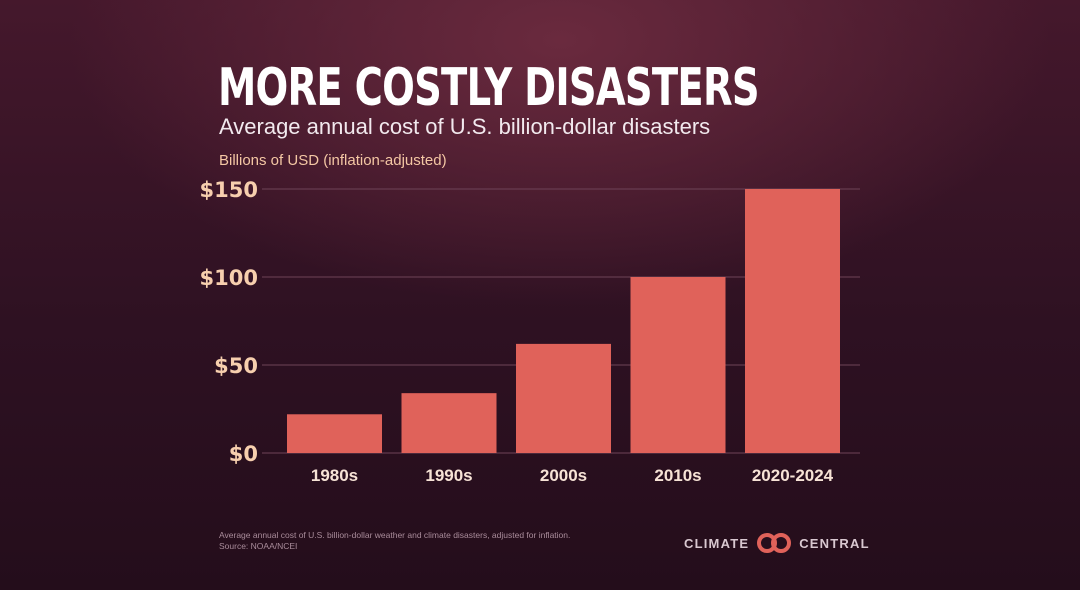 This screenshot has width=1080, height=590. What do you see at coordinates (563, 475) in the screenshot?
I see `x-tick-label-2000s: 2000s` at bounding box center [563, 475].